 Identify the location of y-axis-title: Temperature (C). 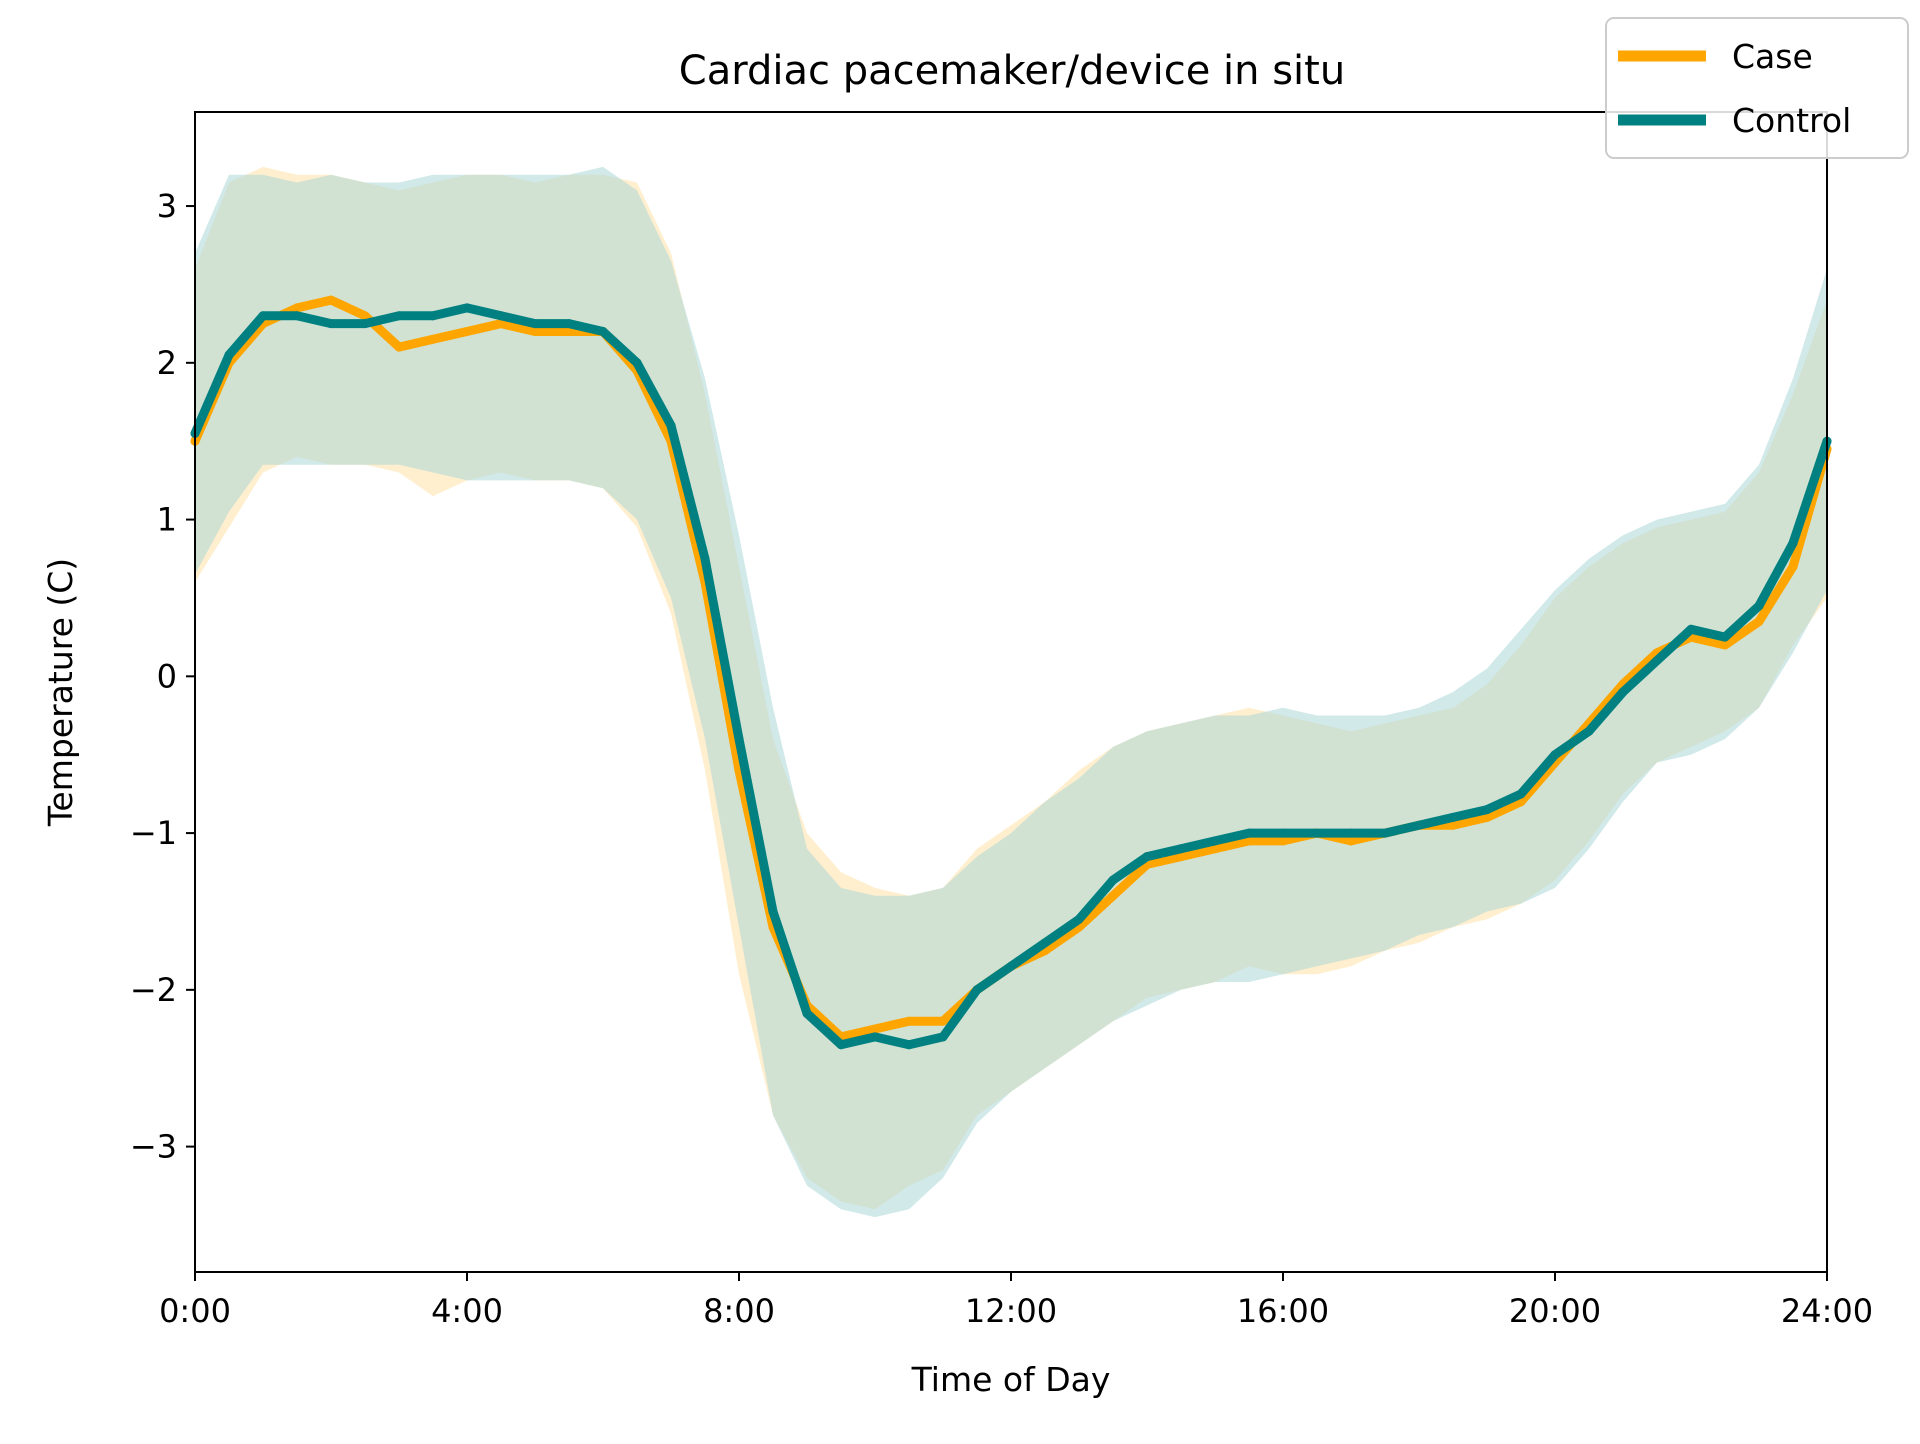
(60, 692).